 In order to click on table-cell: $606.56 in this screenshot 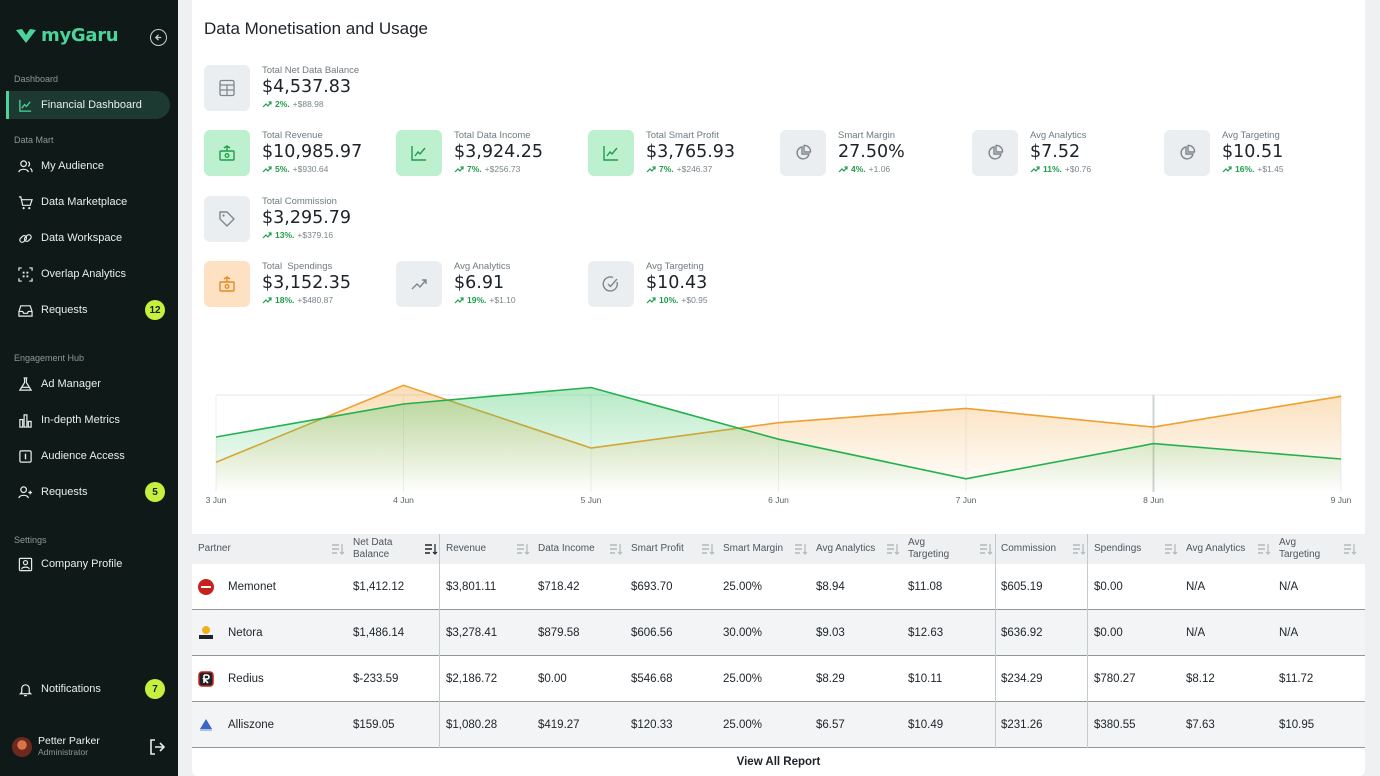, I will do `click(652, 633)`.